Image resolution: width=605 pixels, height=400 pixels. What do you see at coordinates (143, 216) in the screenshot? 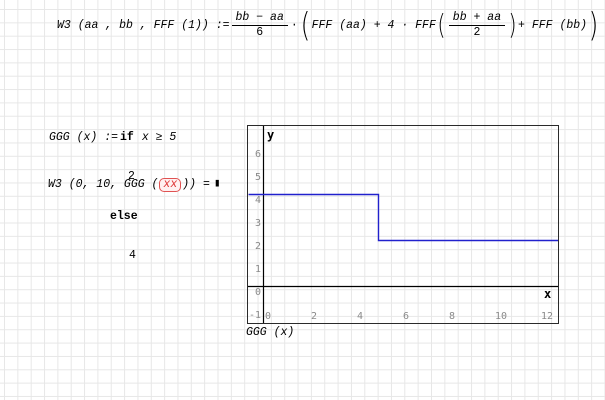
I see `ggg-def-line-3: else` at bounding box center [143, 216].